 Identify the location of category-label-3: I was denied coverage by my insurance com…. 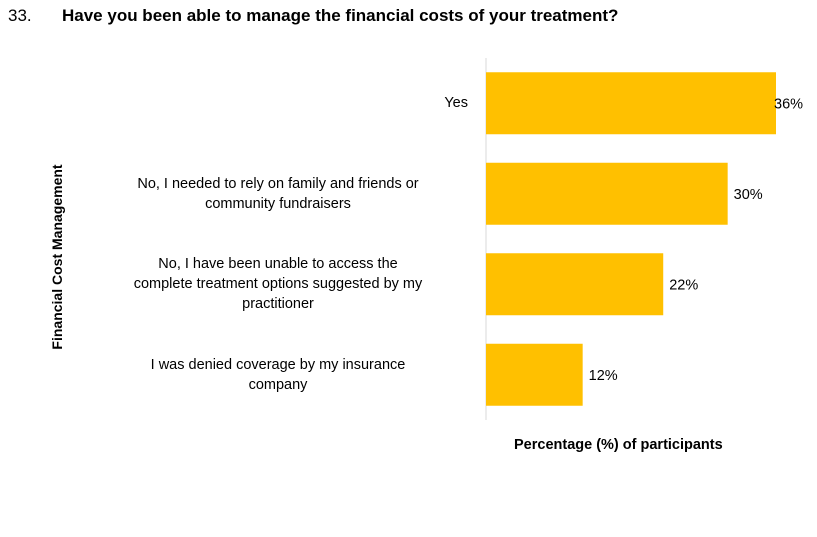
(278, 375).